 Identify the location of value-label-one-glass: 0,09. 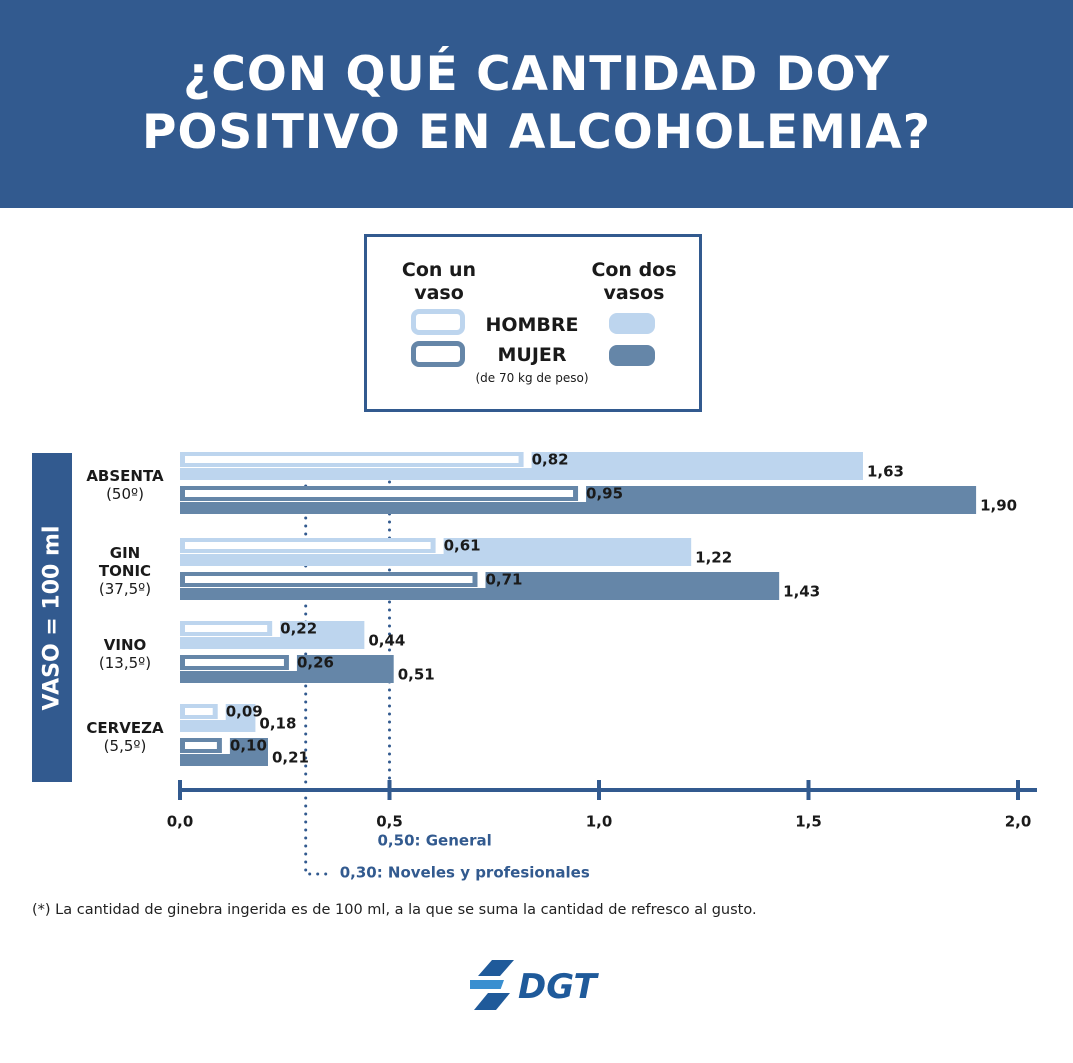
(244, 712).